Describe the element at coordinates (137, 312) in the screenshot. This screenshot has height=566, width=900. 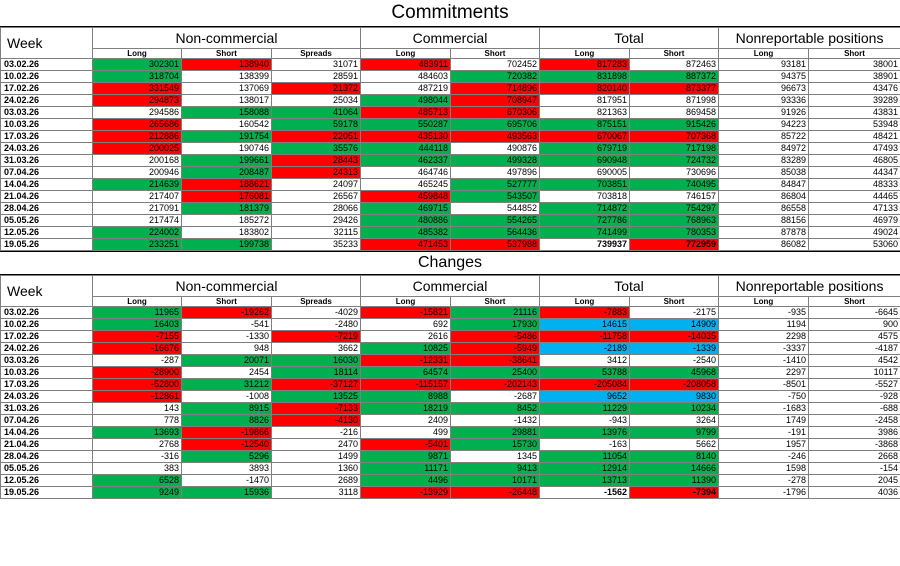
I see `value-cell: 11965` at that location.